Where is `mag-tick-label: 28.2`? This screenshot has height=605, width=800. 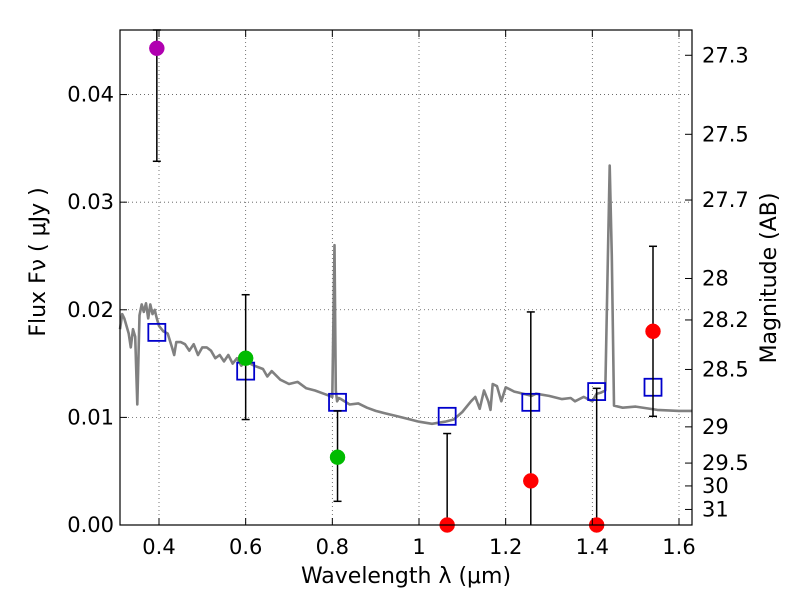 mag-tick-label: 28.2 is located at coordinates (725, 320).